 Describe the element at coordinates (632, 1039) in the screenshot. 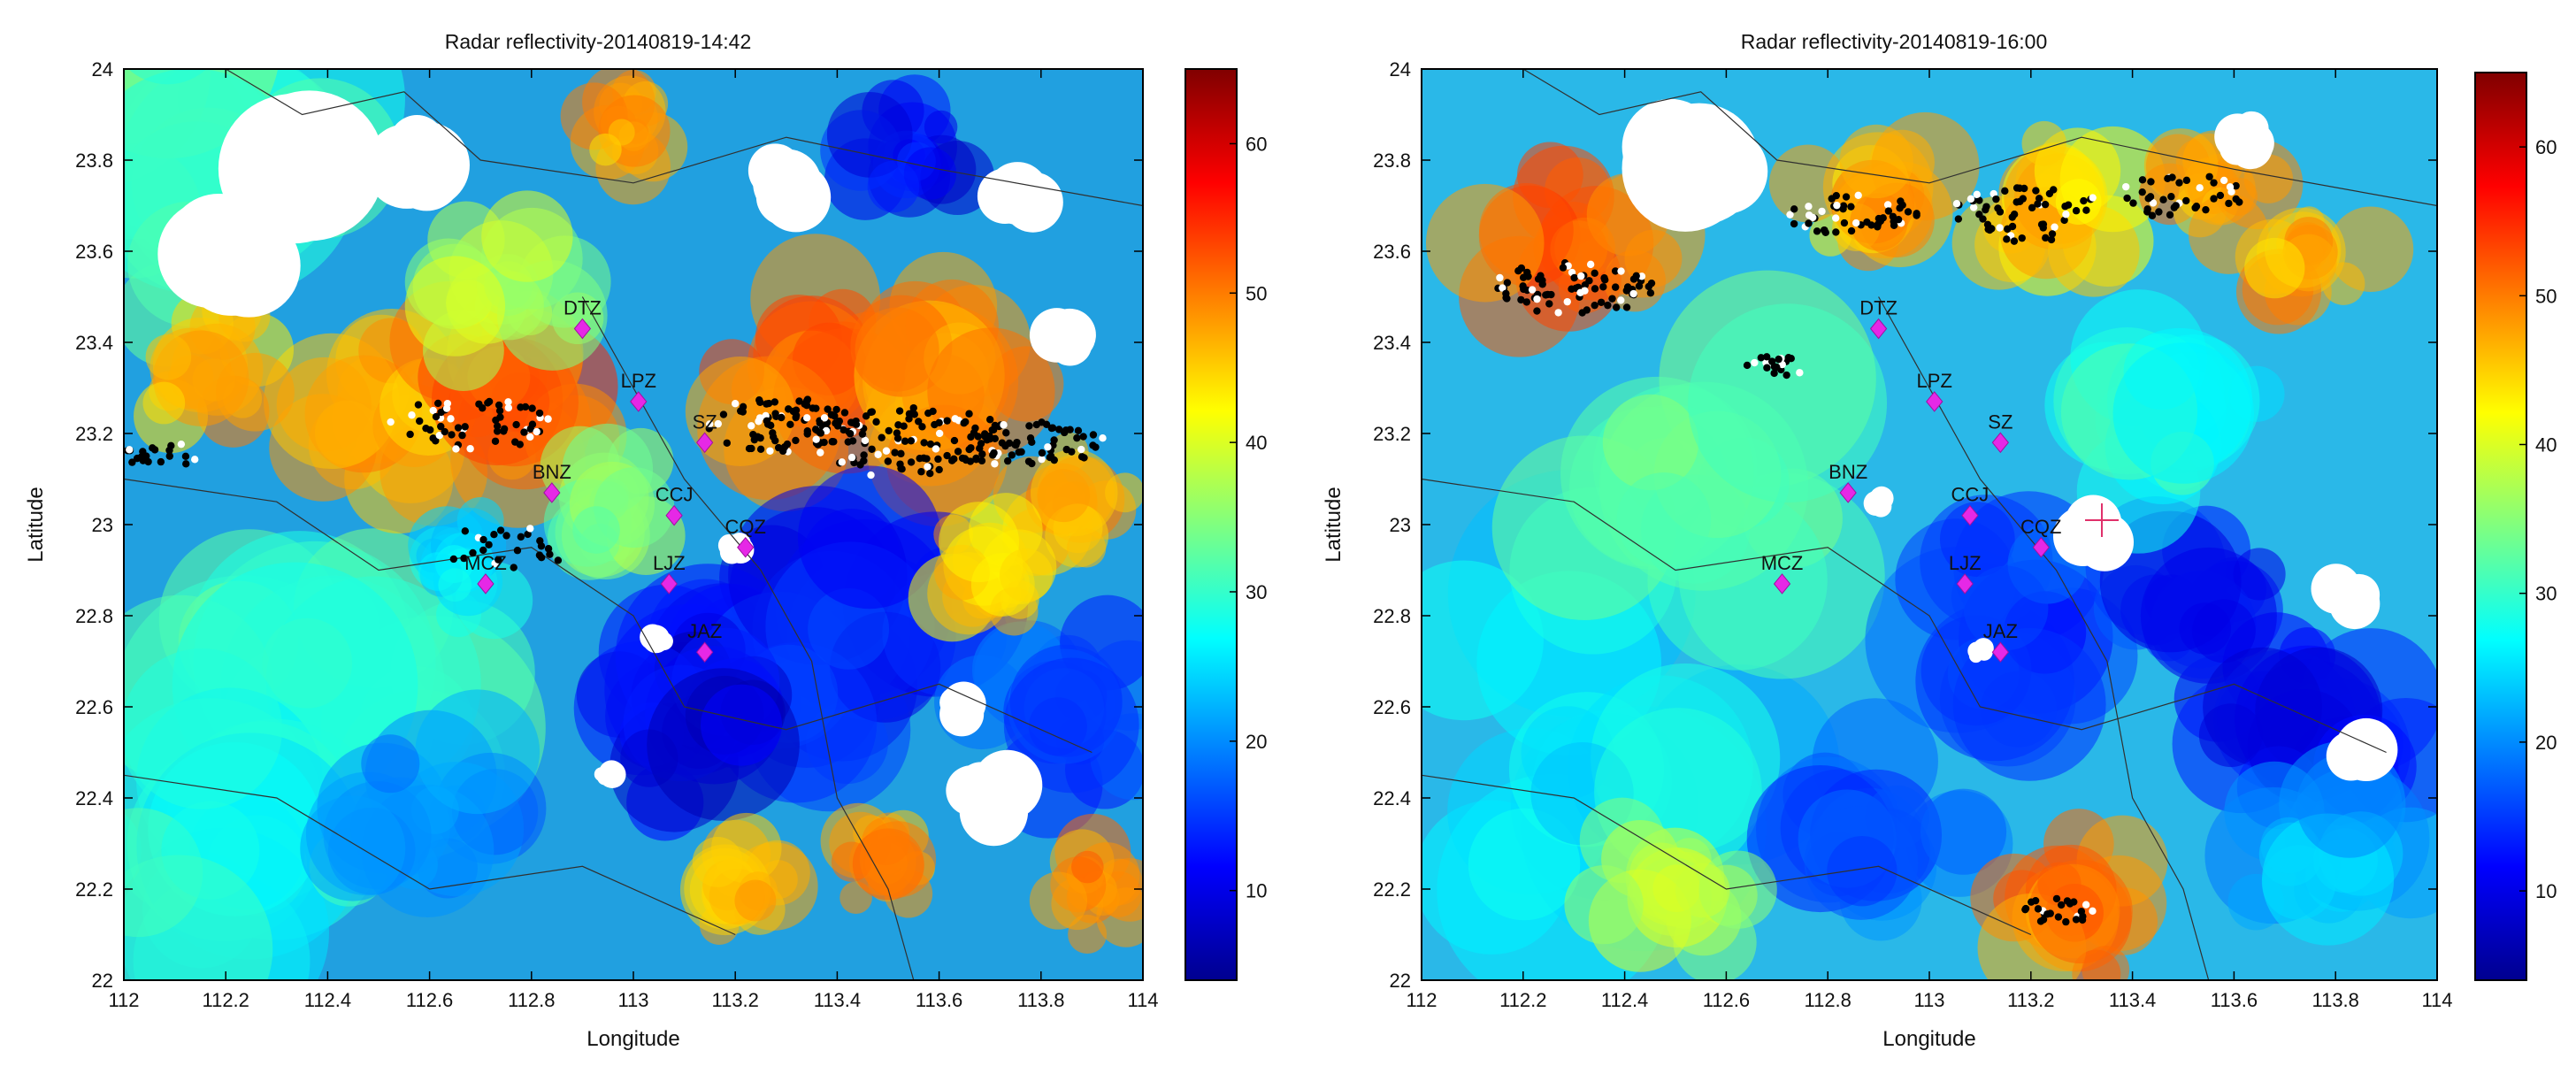

I see `x-axis-label: Longitude` at that location.